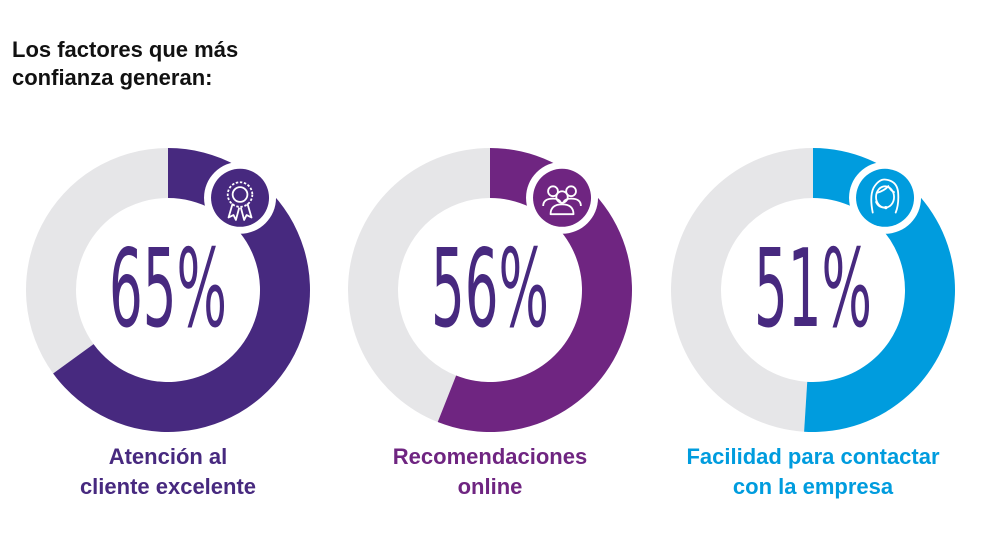  Describe the element at coordinates (562, 197) in the screenshot. I see `people-group-icon` at that location.